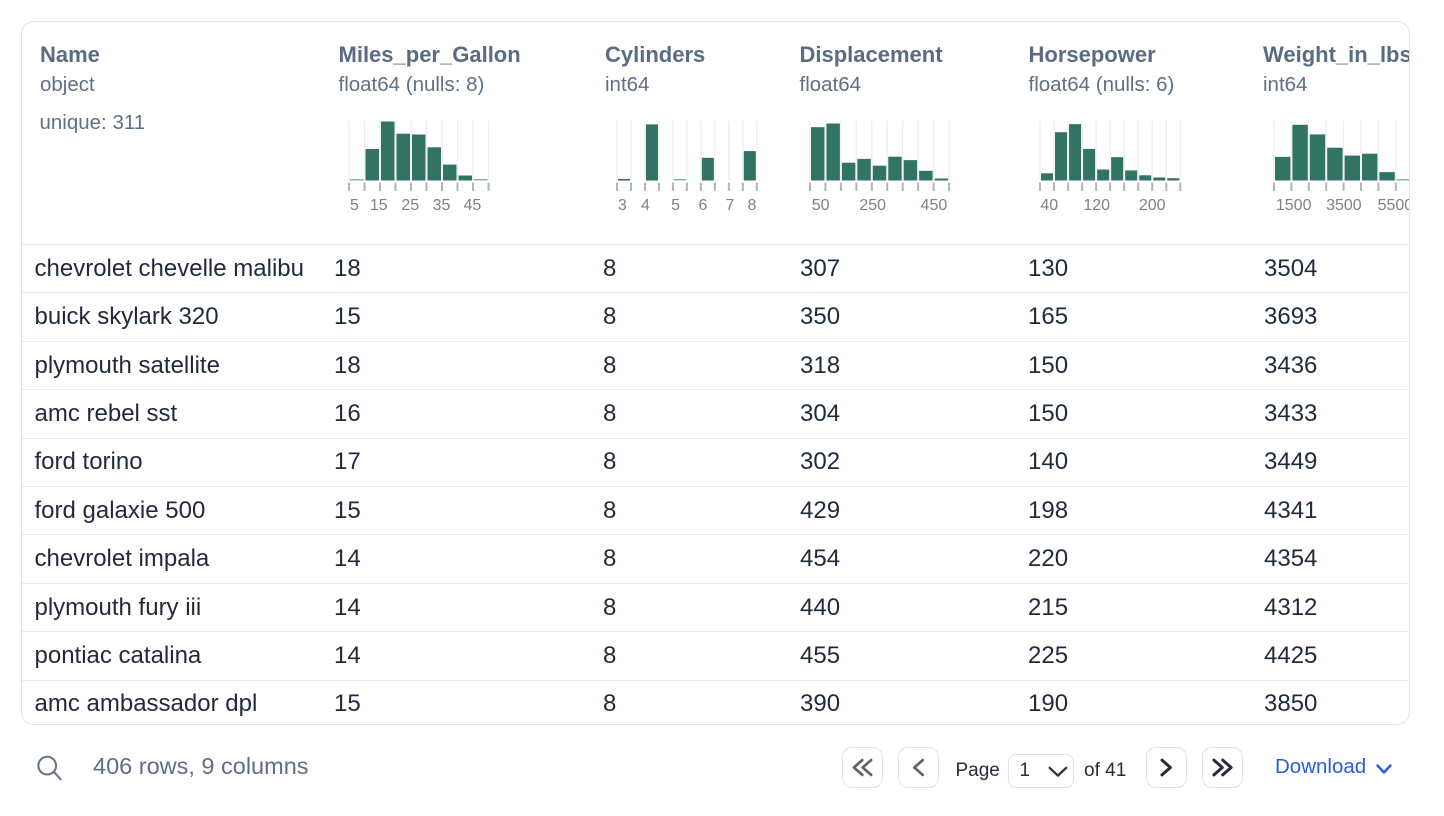 The height and width of the screenshot is (816, 1444). What do you see at coordinates (821, 204) in the screenshot?
I see `svg-text: 50` at bounding box center [821, 204].